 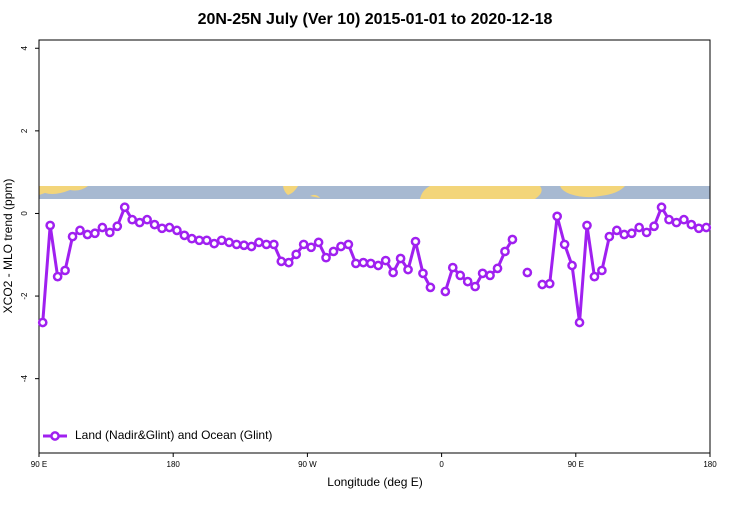 I want to click on y-tick-label: -2, so click(x=24, y=296).